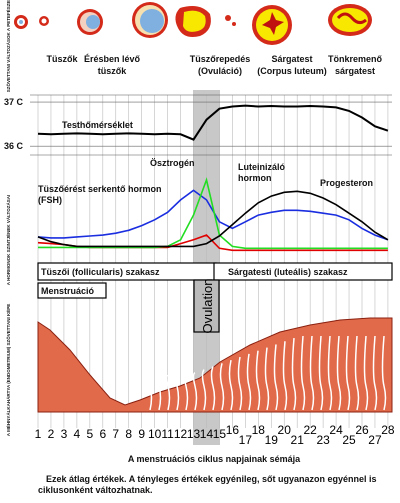  Describe the element at coordinates (220, 71) in the screenshot. I see `stage-label: (Ovuláció)` at that location.